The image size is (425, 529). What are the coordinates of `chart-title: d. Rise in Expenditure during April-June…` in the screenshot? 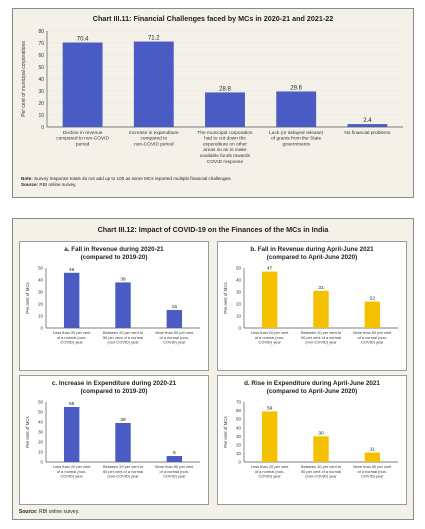 It's located at (312, 383).